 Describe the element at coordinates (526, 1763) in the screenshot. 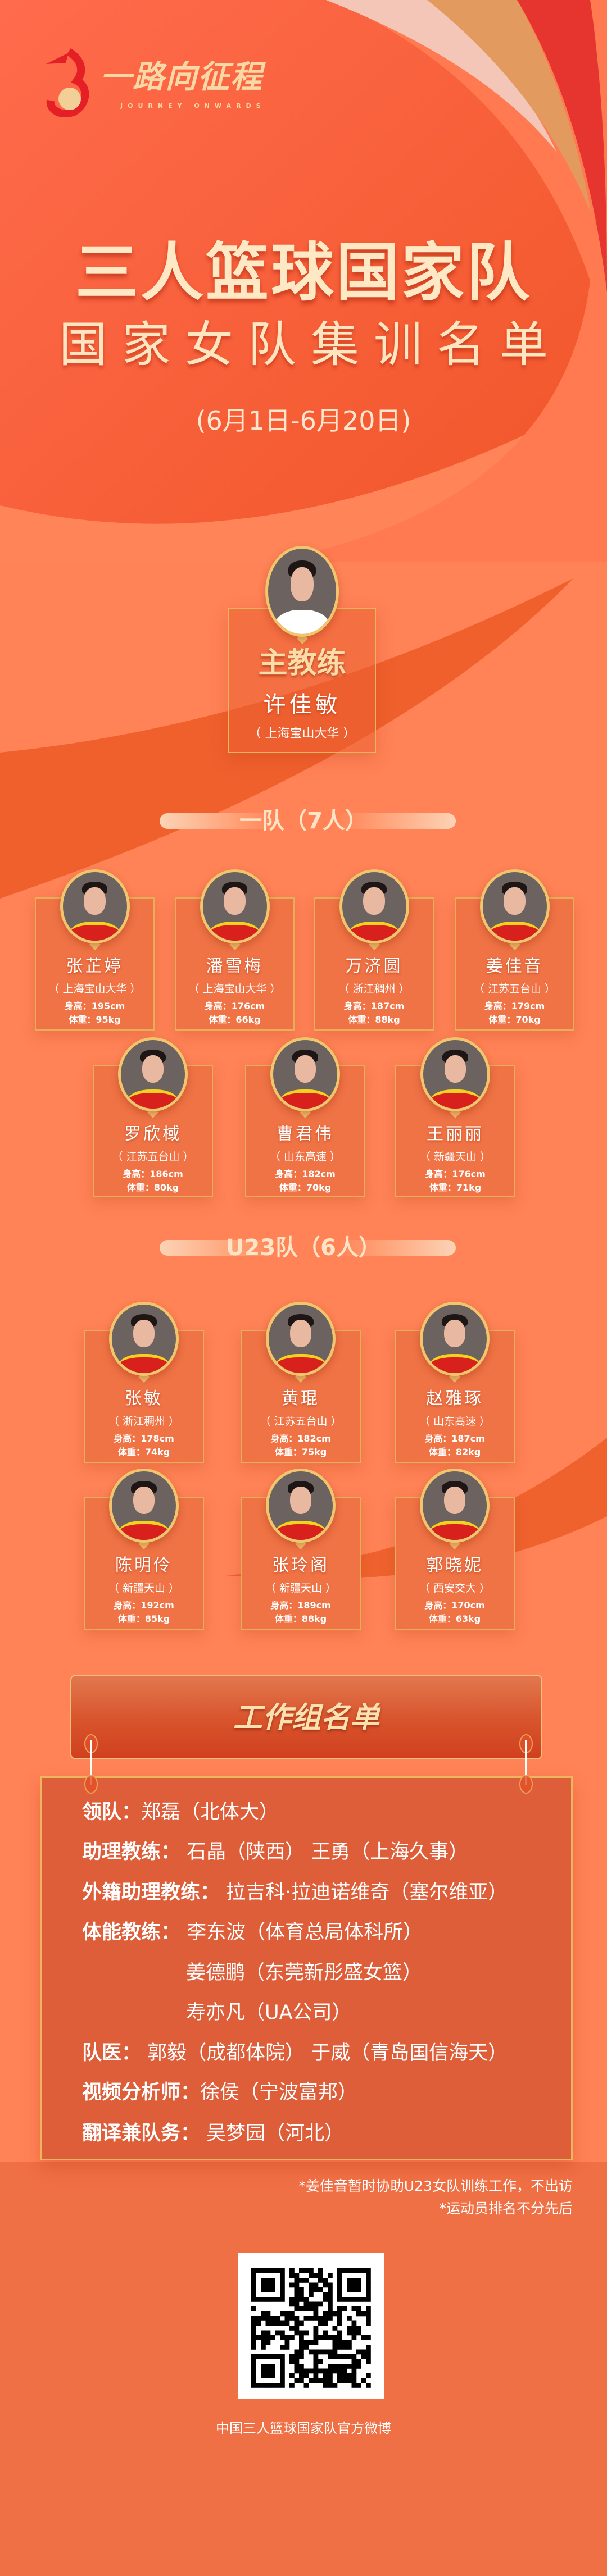

I see `hanger-line` at that location.